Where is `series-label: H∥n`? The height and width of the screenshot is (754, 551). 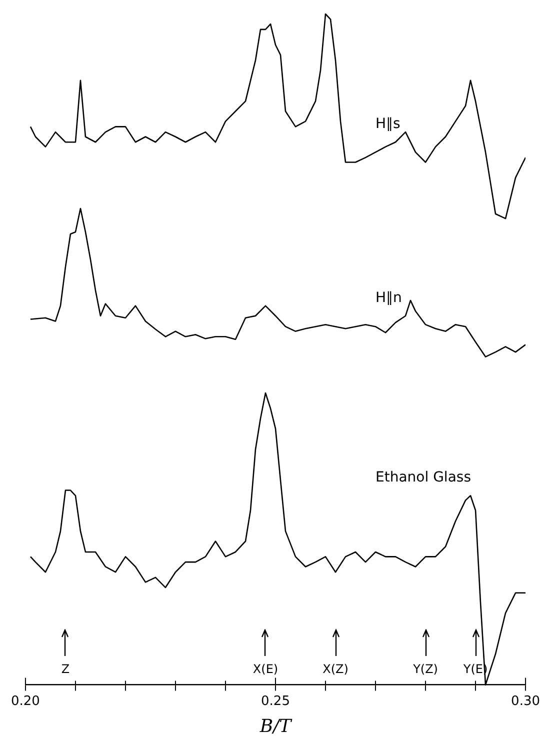 series-label: H∥n is located at coordinates (389, 298).